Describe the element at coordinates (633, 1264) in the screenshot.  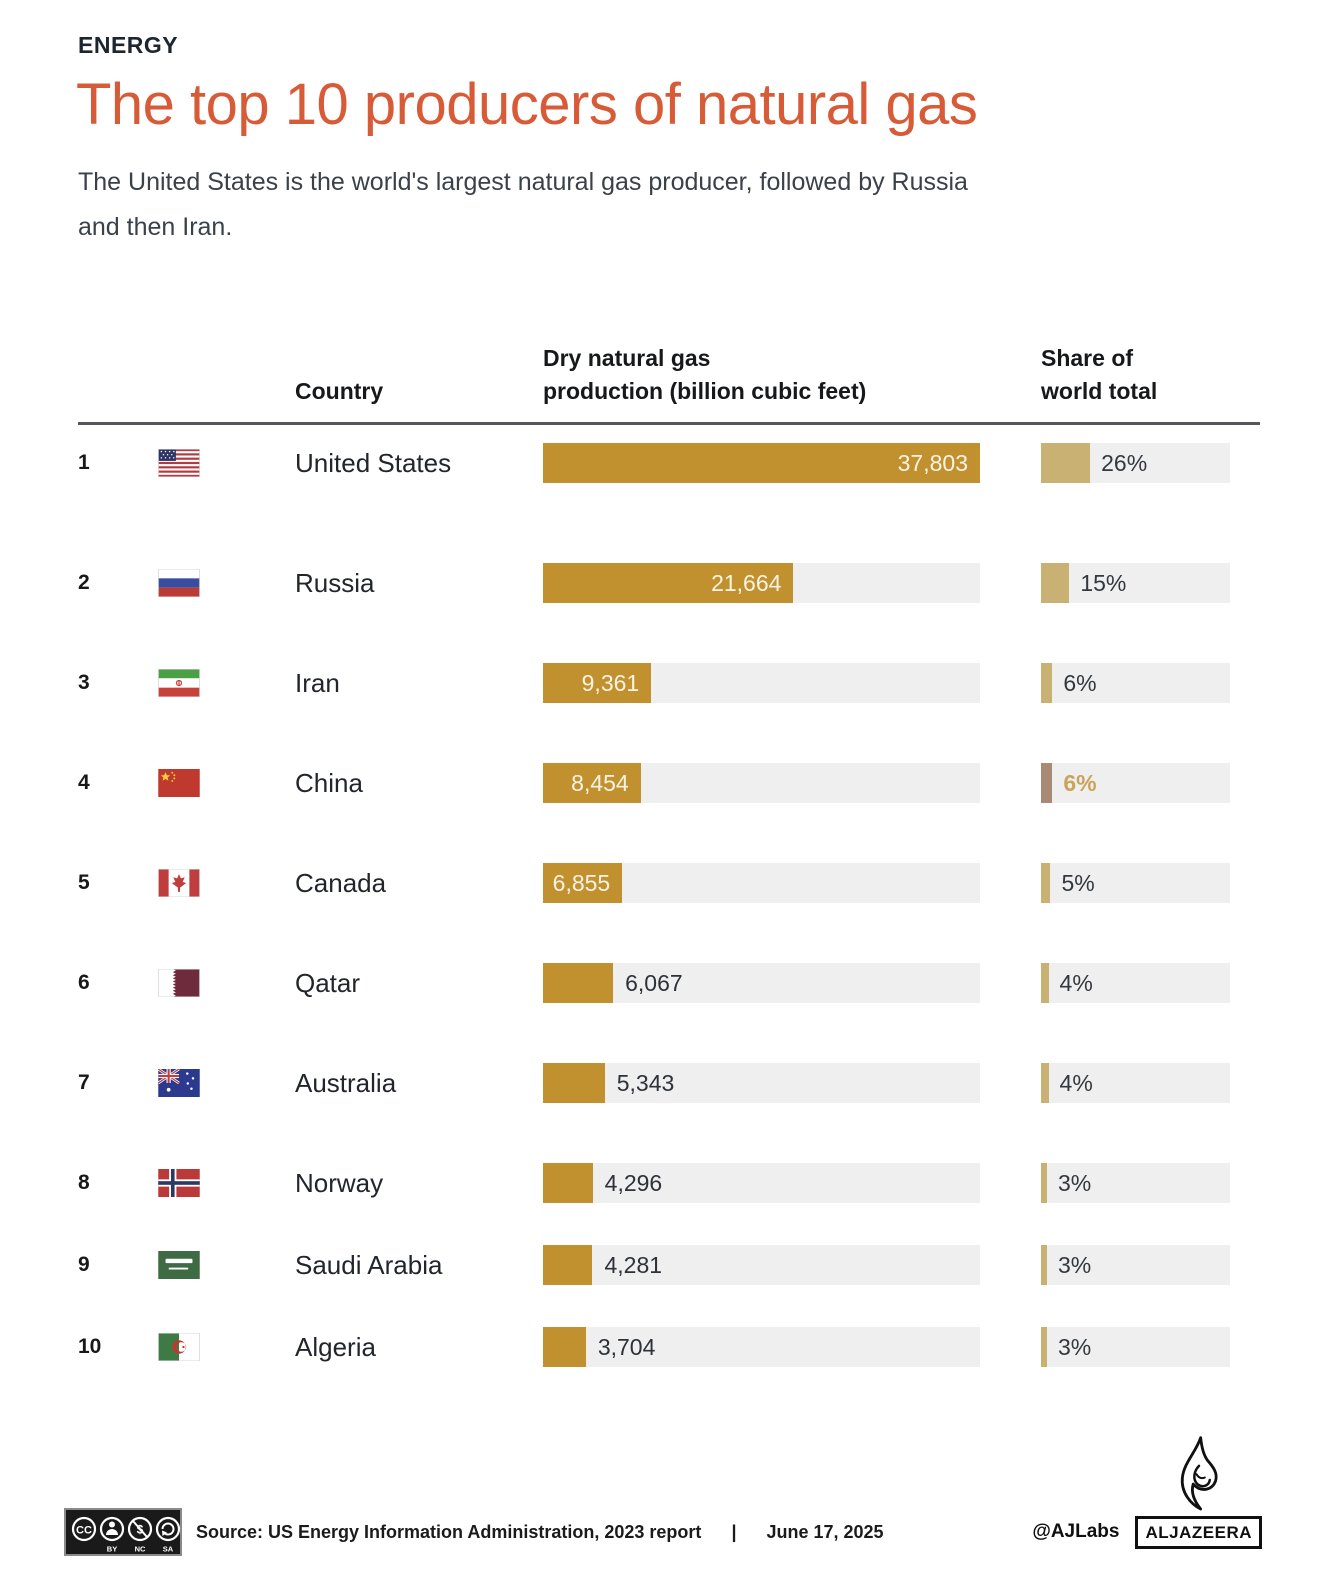
I see `production-value: 4,281` at that location.